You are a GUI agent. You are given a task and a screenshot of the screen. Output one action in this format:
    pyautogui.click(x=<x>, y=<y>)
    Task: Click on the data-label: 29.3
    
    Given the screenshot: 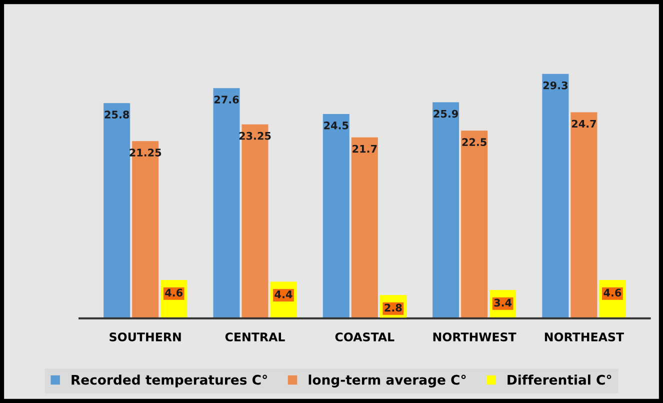 What is the action you would take?
    pyautogui.click(x=555, y=85)
    